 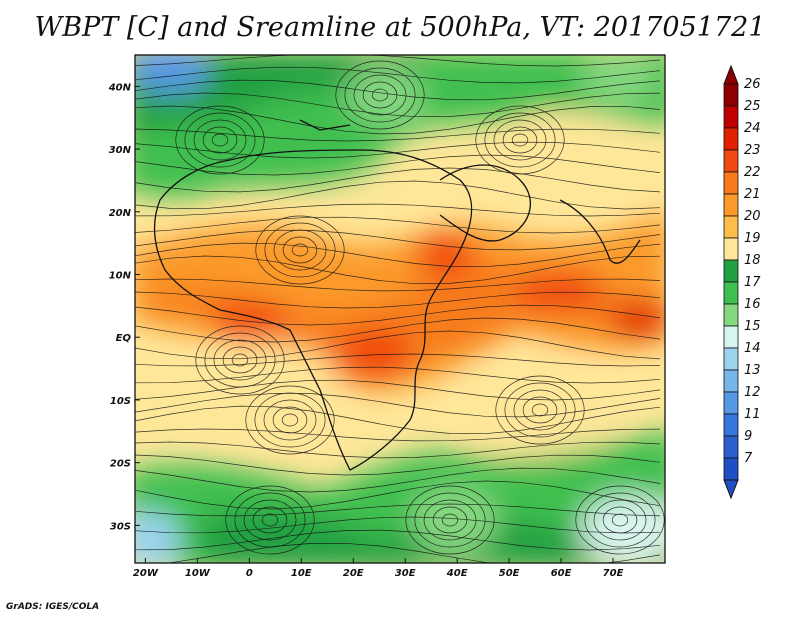 I want to click on lon-tick-label: 0, so click(x=249, y=573).